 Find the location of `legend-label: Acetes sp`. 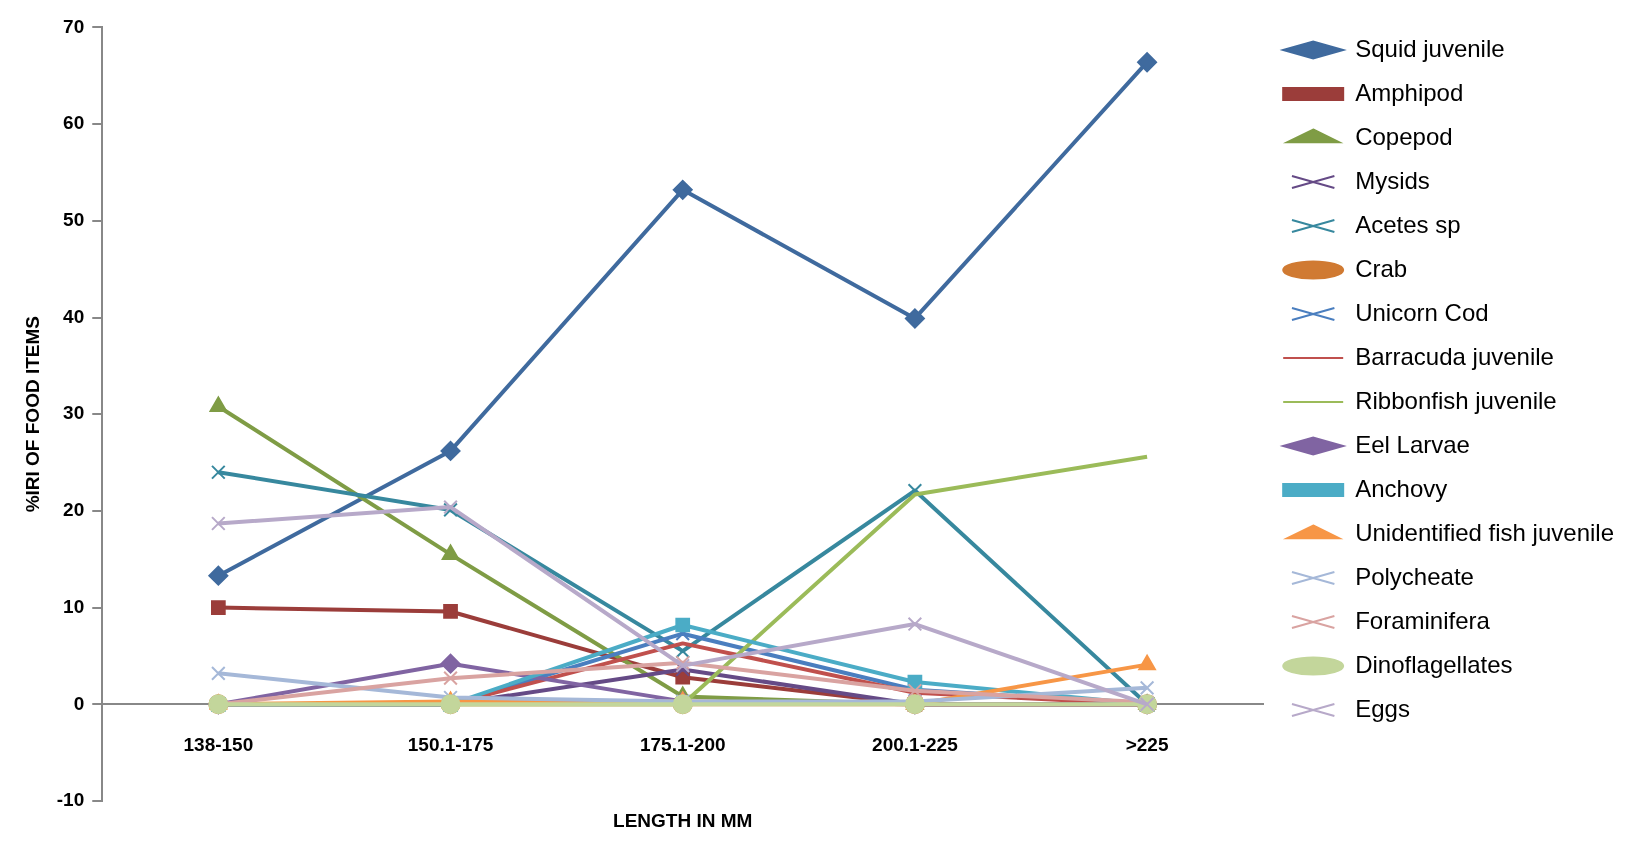

legend-label: Acetes sp is located at coordinates (1408, 224).